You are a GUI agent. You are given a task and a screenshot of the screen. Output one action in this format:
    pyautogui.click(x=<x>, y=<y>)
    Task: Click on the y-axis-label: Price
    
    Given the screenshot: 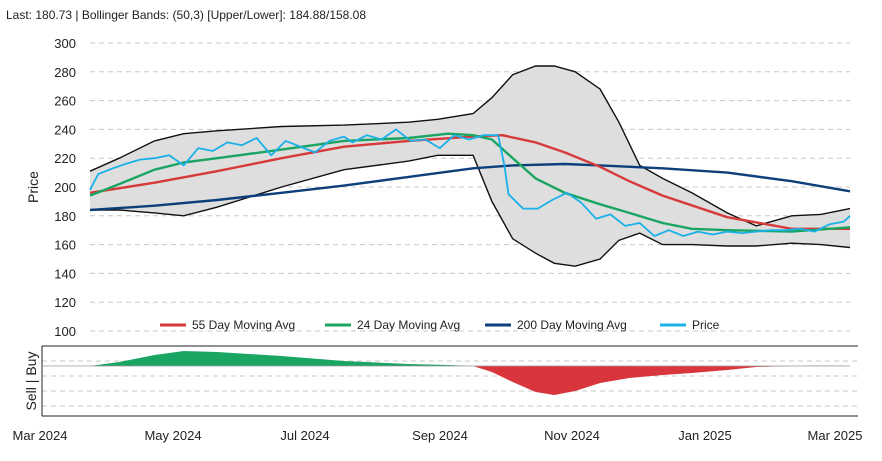 What is the action you would take?
    pyautogui.click(x=33, y=187)
    